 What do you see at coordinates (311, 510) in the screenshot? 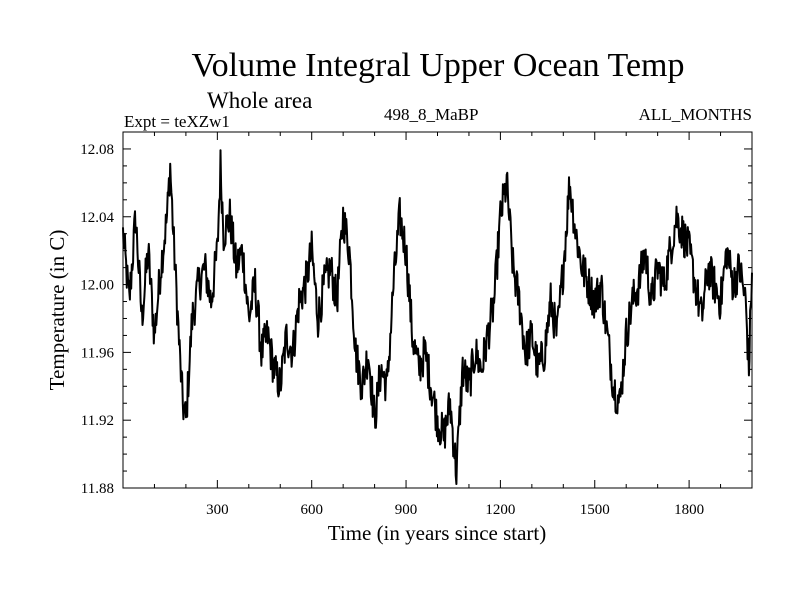
I see `x-tick-label: 600` at bounding box center [311, 510].